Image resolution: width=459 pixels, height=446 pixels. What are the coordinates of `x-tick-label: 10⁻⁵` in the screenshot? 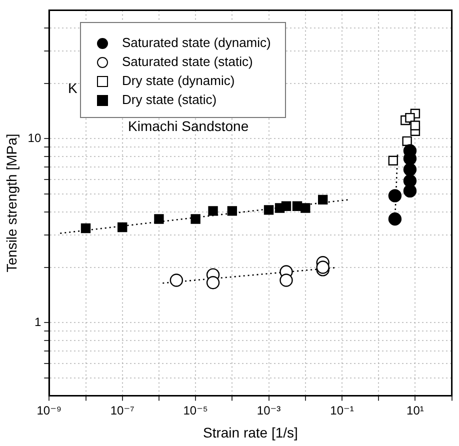 It's located at (195, 410).